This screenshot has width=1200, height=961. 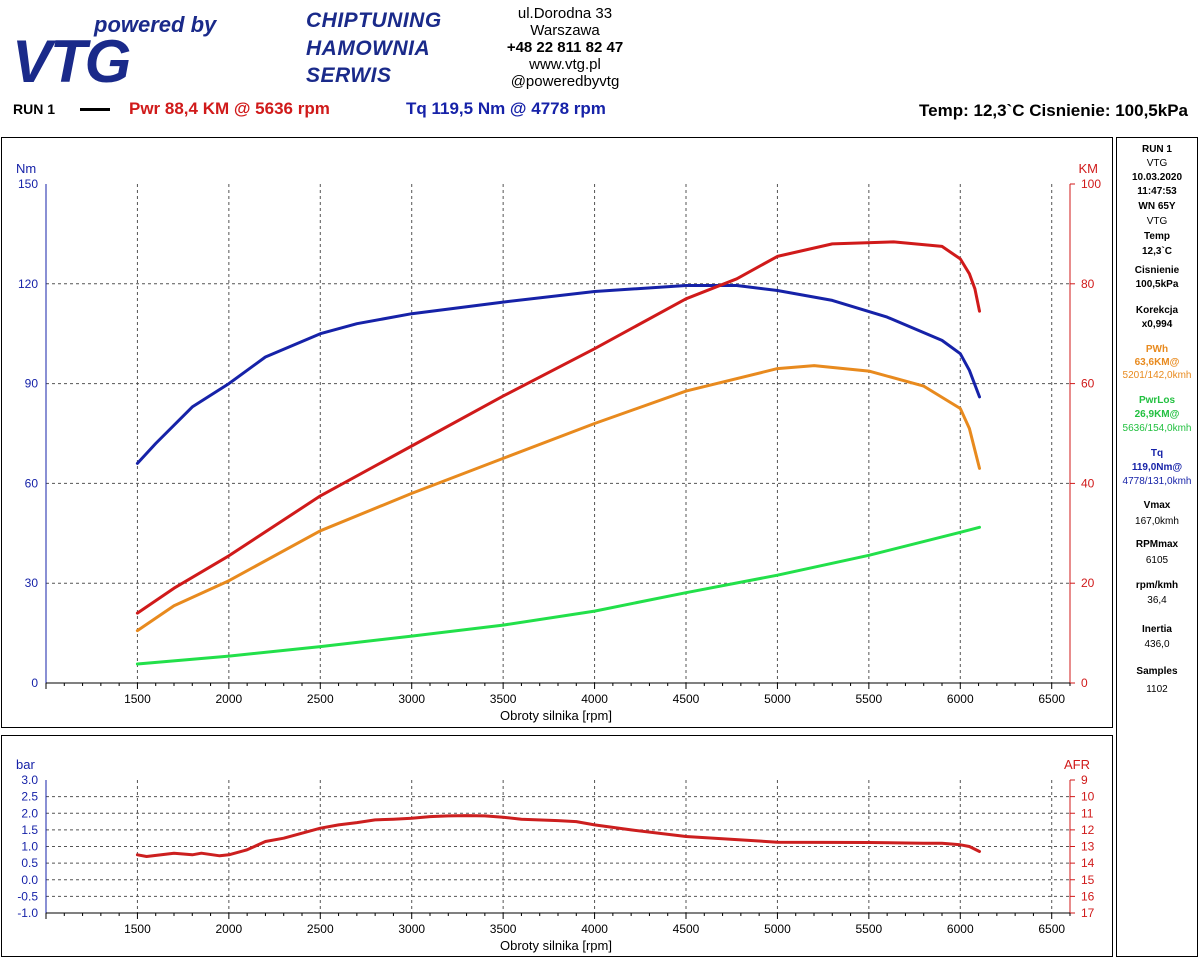 What do you see at coordinates (1088, 880) in the screenshot?
I see `y-tick-right: 15` at bounding box center [1088, 880].